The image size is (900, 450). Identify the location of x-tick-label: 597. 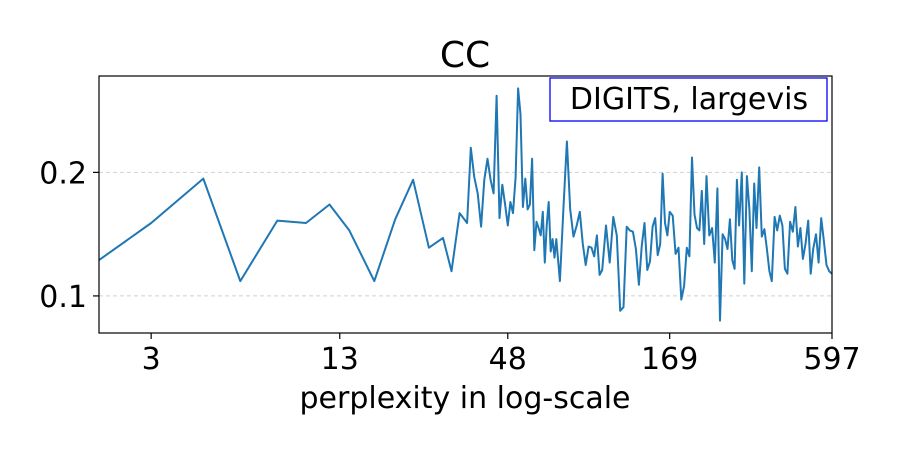
(831, 359).